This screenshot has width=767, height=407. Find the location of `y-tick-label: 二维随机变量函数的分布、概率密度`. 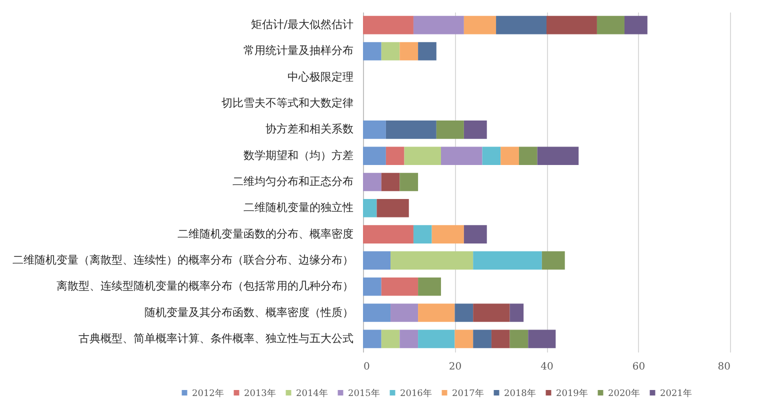

y-tick-label: 二维随机变量函数的分布、概率密度 is located at coordinates (266, 233).